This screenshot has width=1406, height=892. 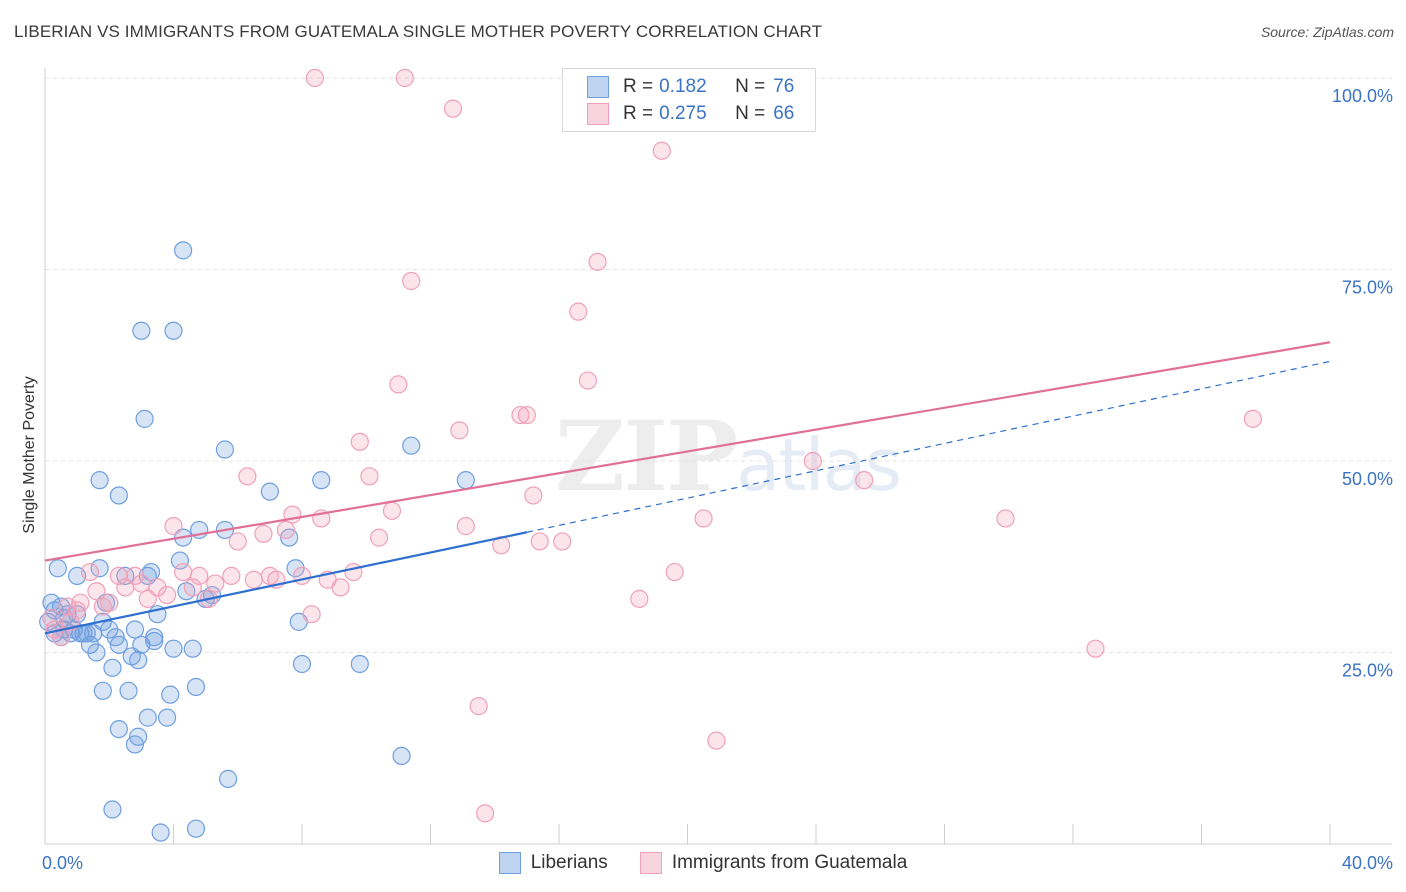 I want to click on legend-swatch-guatemala, so click(x=598, y=114).